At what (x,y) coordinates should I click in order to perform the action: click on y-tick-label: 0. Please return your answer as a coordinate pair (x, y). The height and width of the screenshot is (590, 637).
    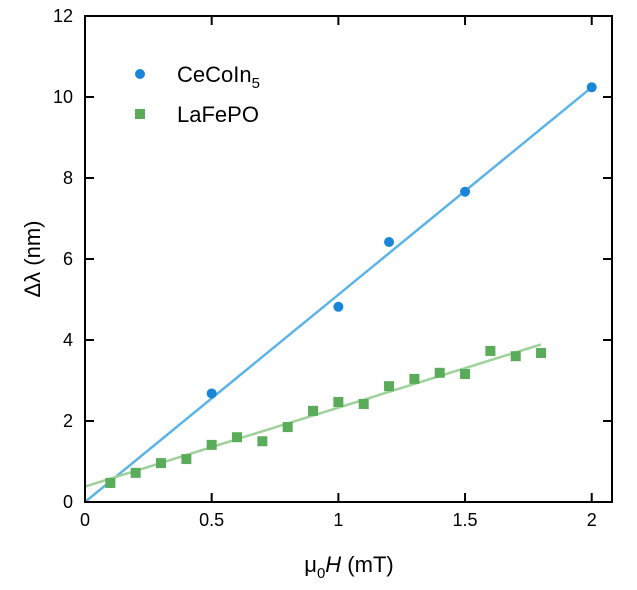
    Looking at the image, I should click on (68, 502).